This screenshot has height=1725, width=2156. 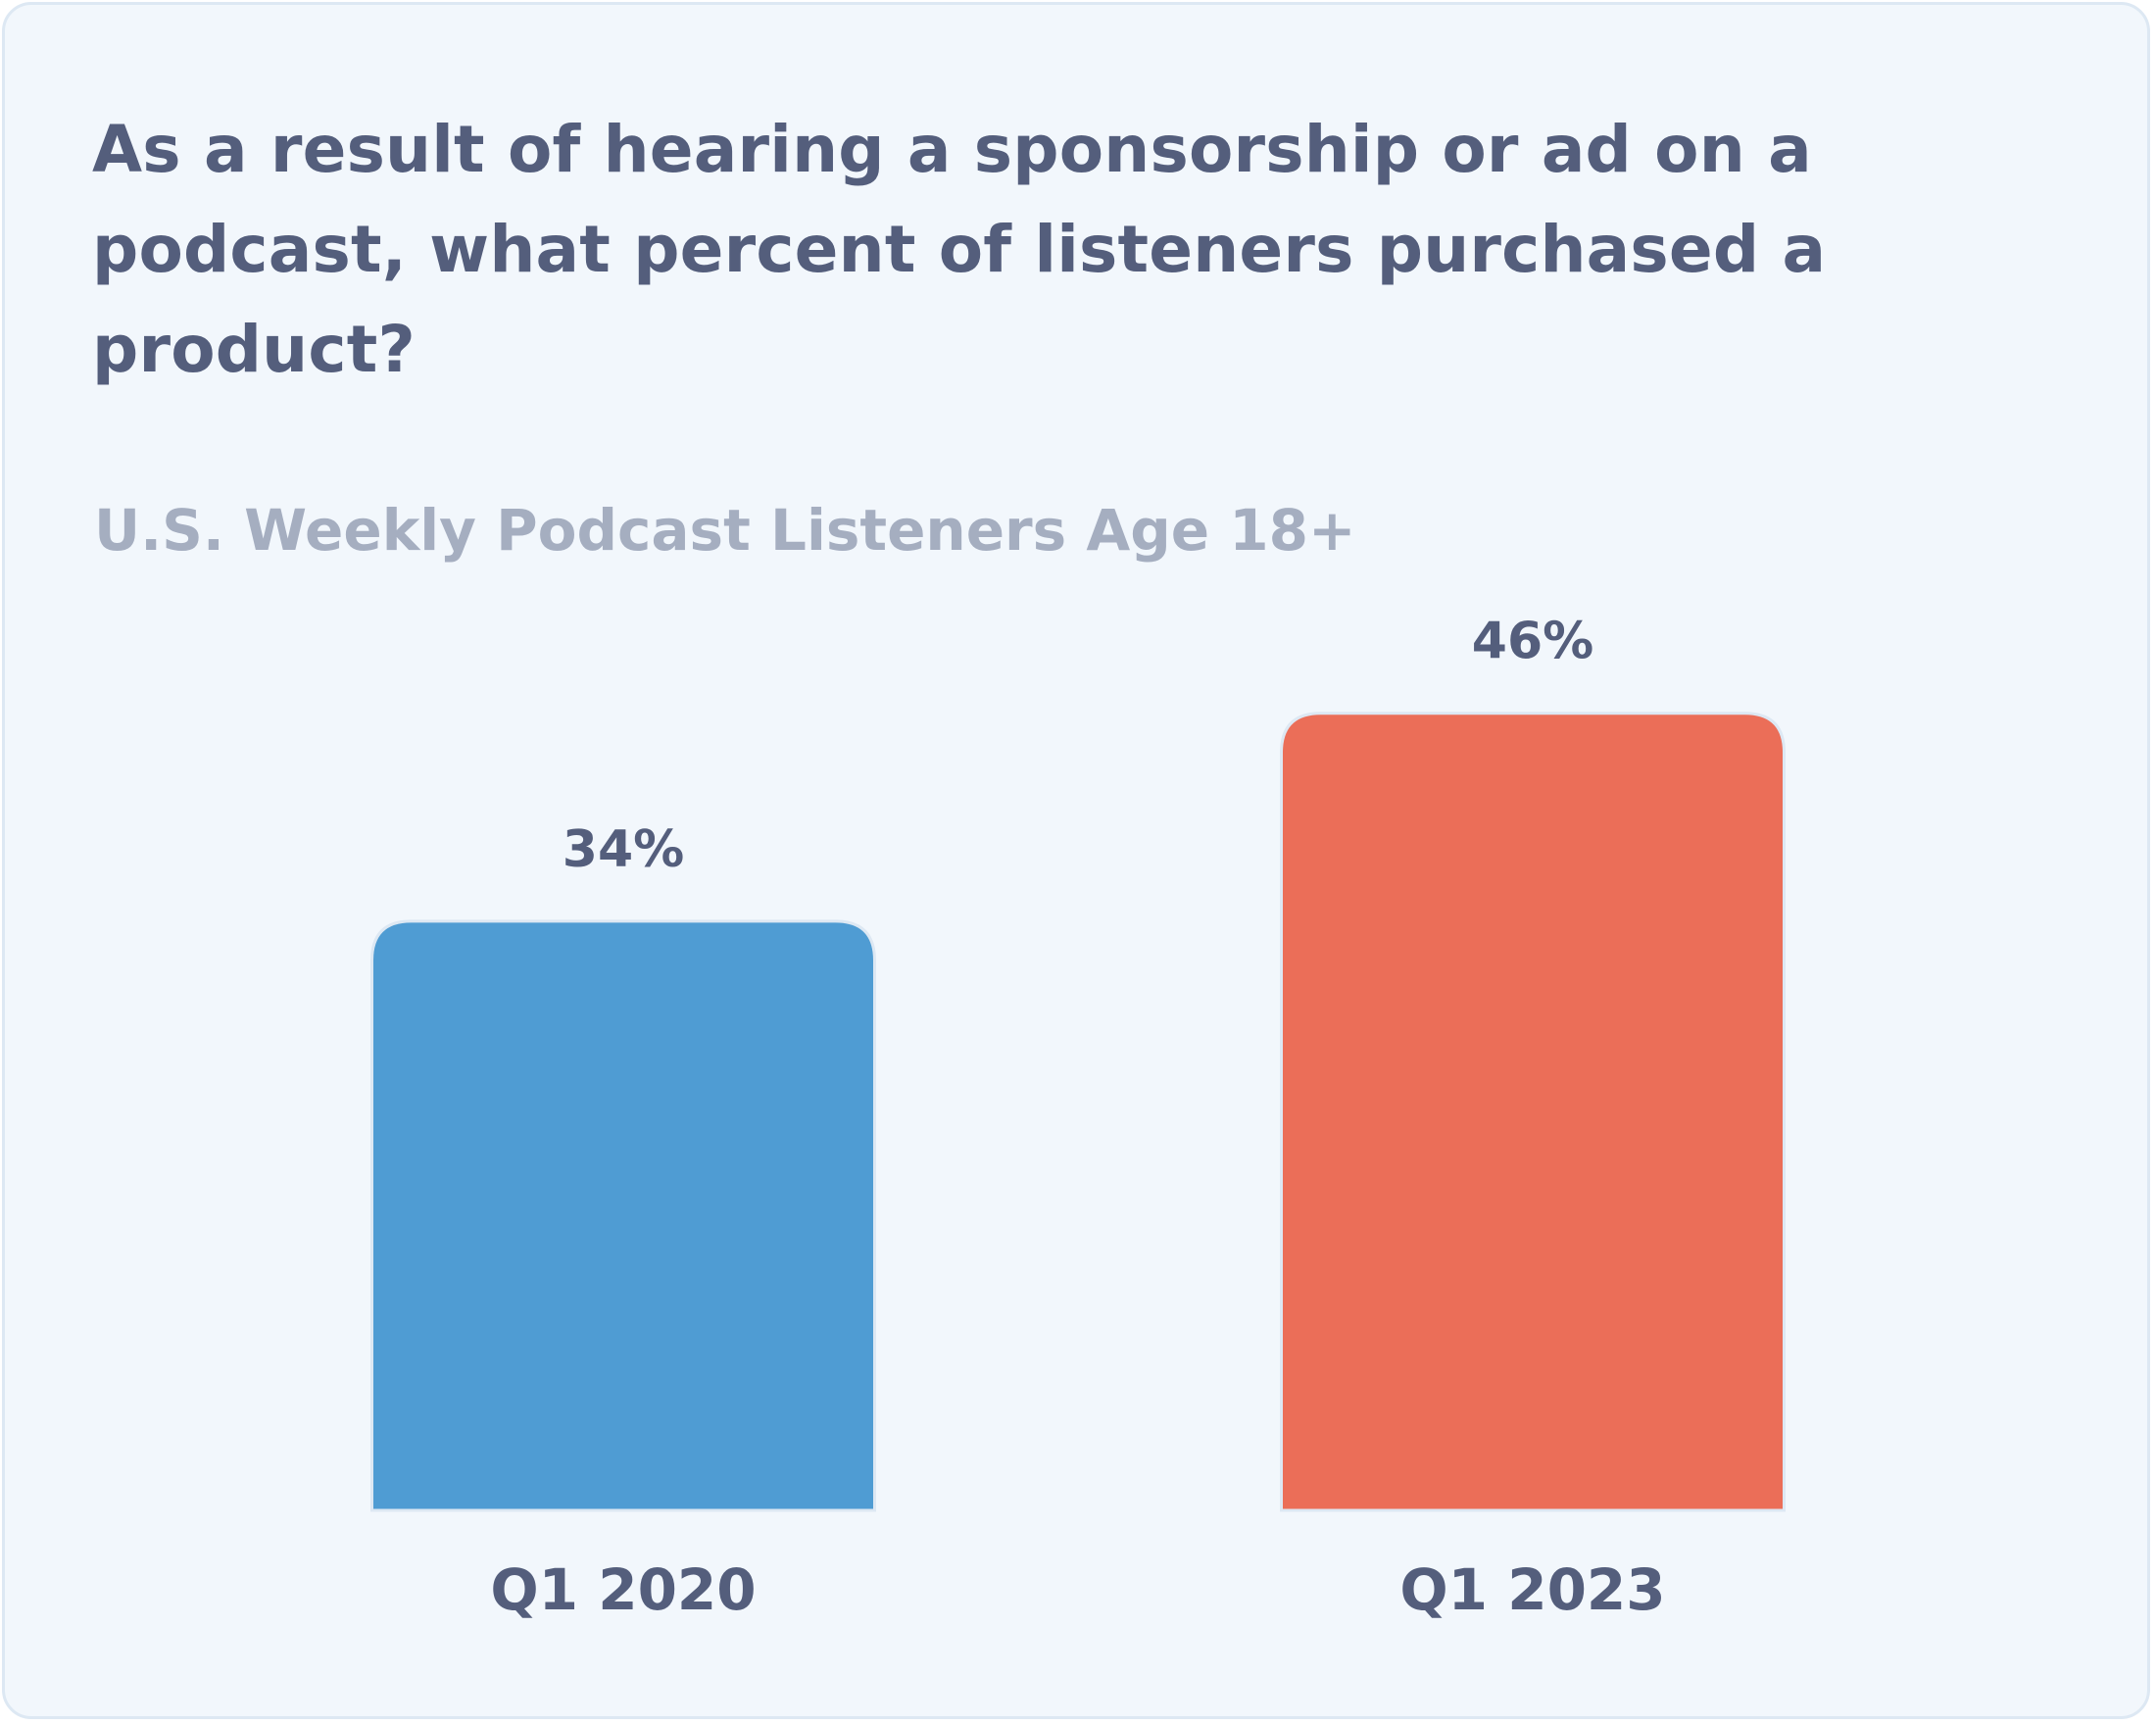 What do you see at coordinates (725, 530) in the screenshot?
I see `chart-subtitle: U.S. Weekly Podcast Listeners Age 18+` at bounding box center [725, 530].